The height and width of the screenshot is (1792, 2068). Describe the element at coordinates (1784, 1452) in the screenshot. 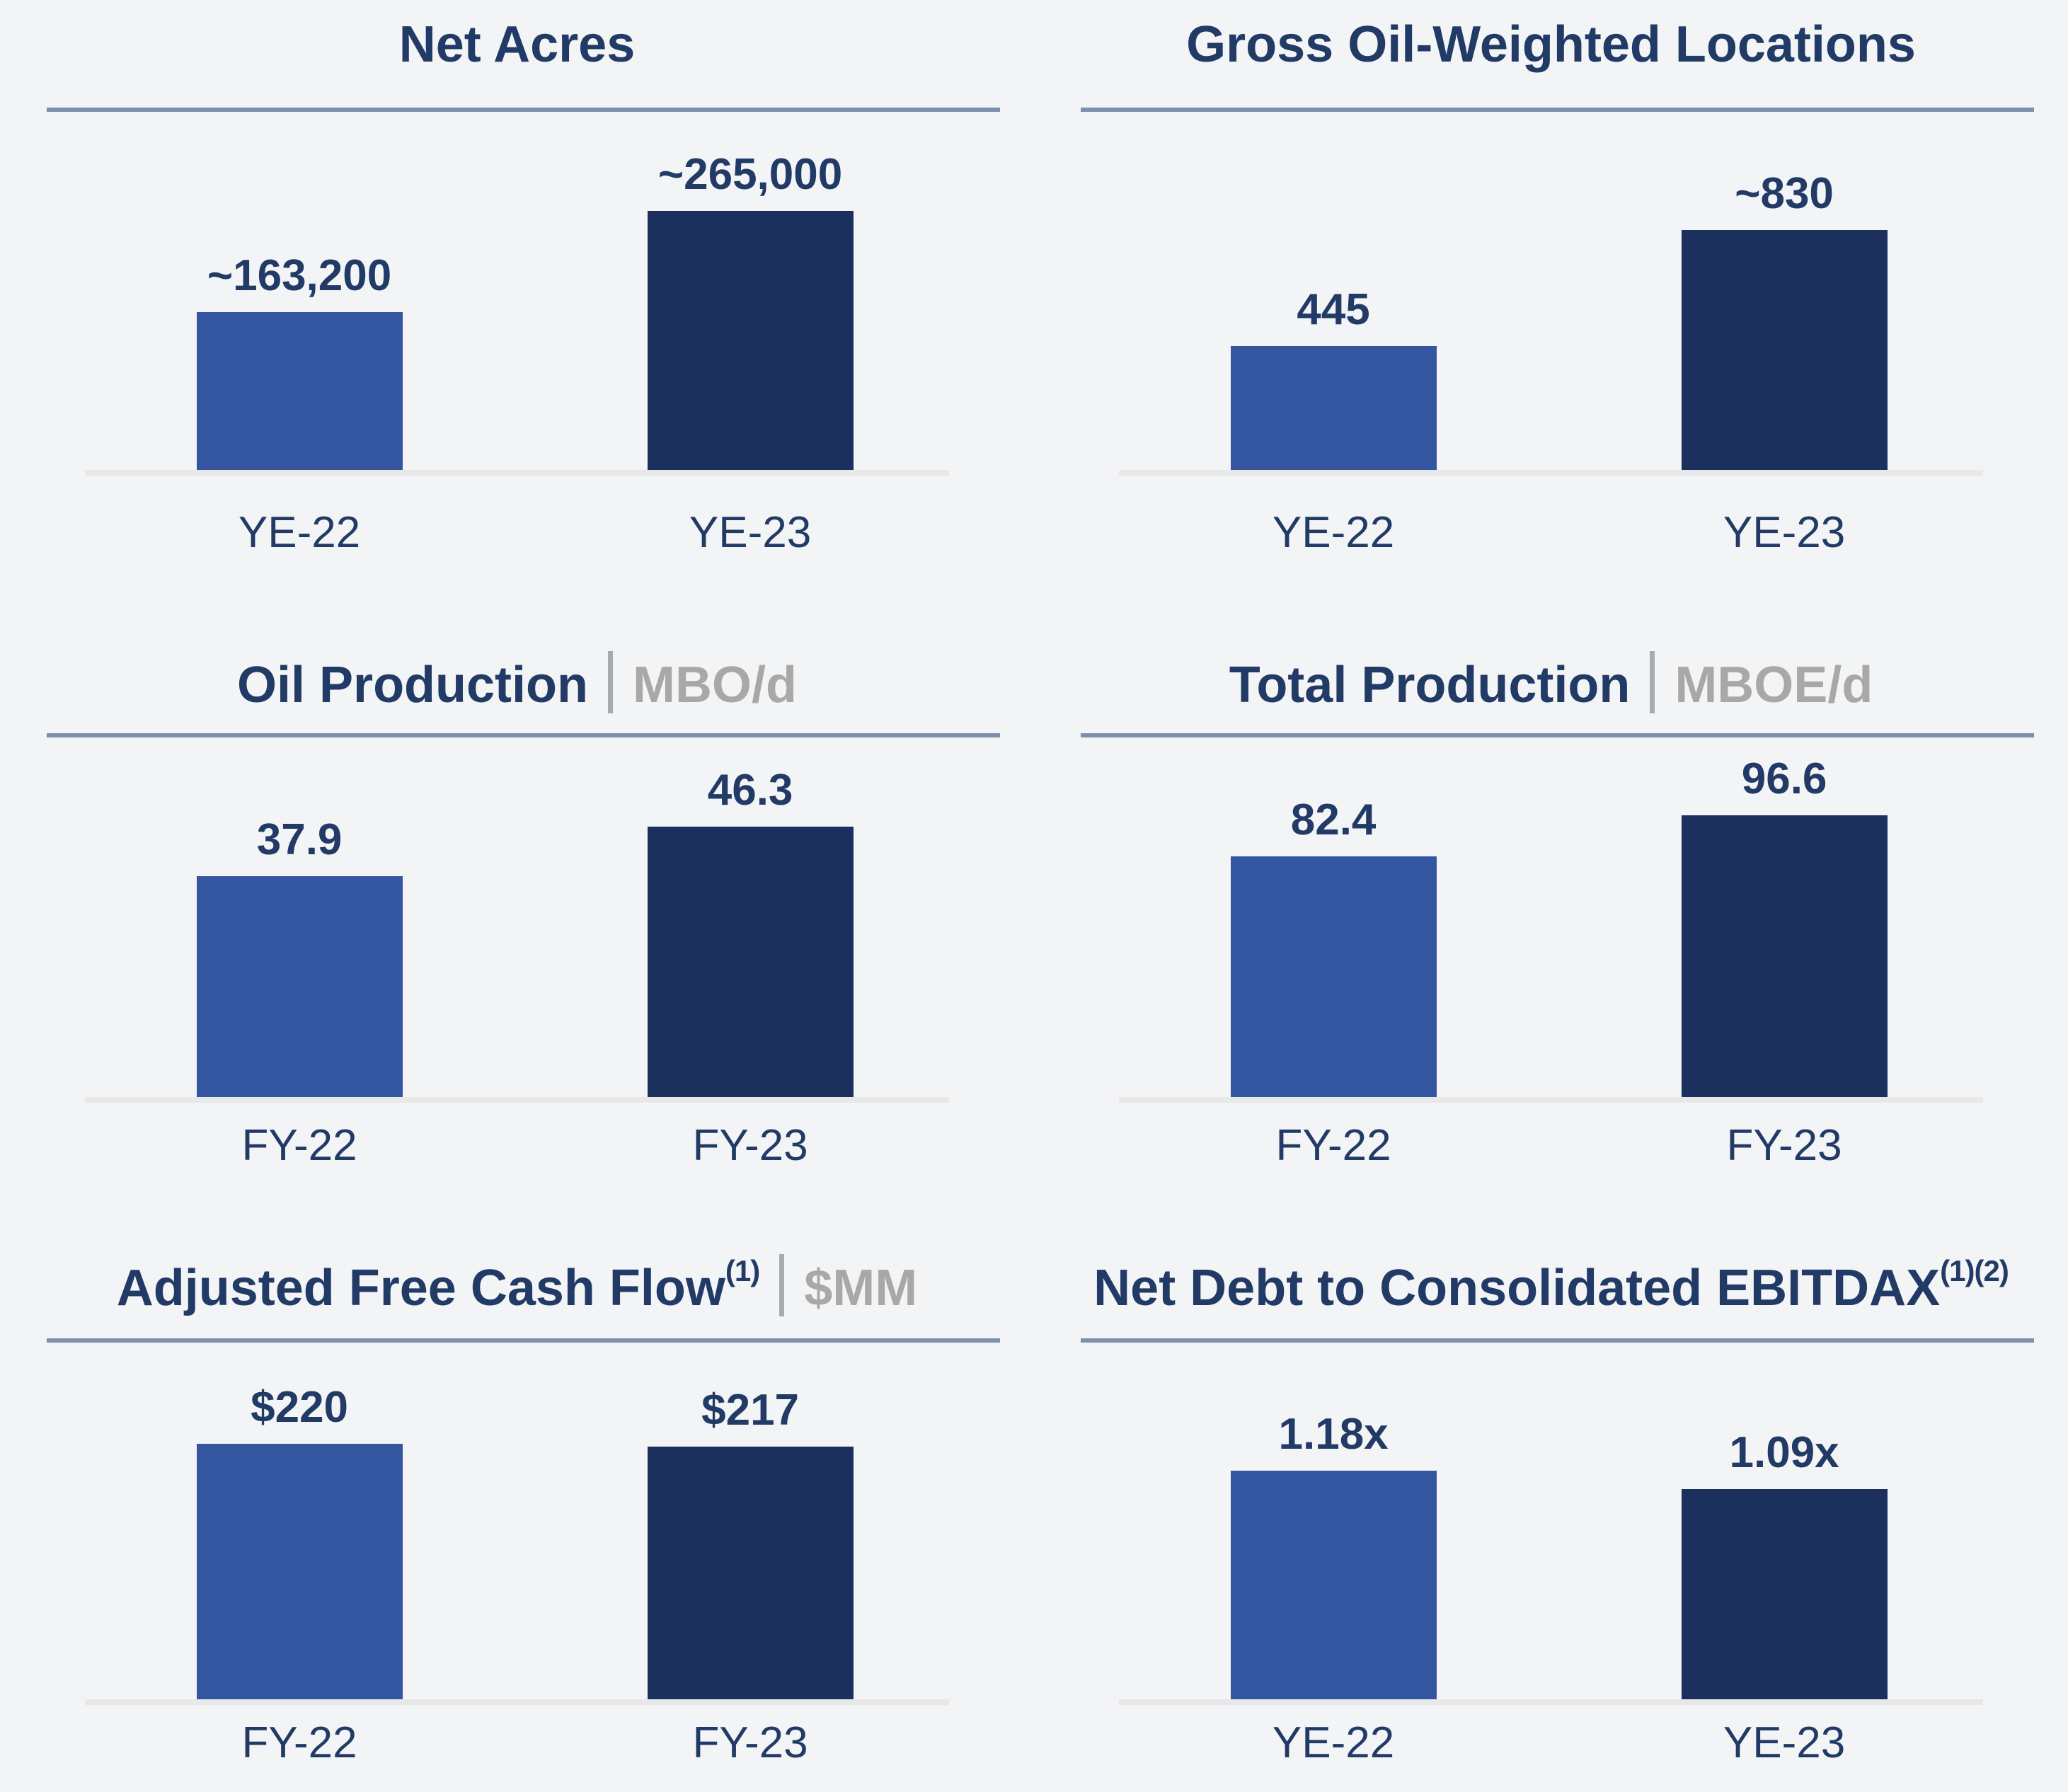

I see `bar-value-label: 1.09x` at that location.